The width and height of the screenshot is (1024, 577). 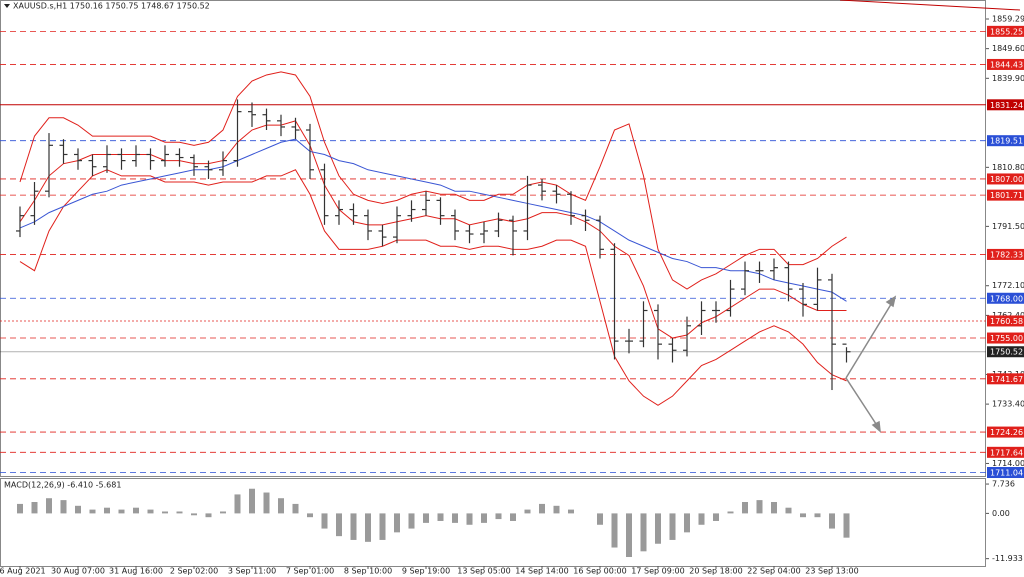 I want to click on level-label: 1801.71, so click(x=1006, y=195).